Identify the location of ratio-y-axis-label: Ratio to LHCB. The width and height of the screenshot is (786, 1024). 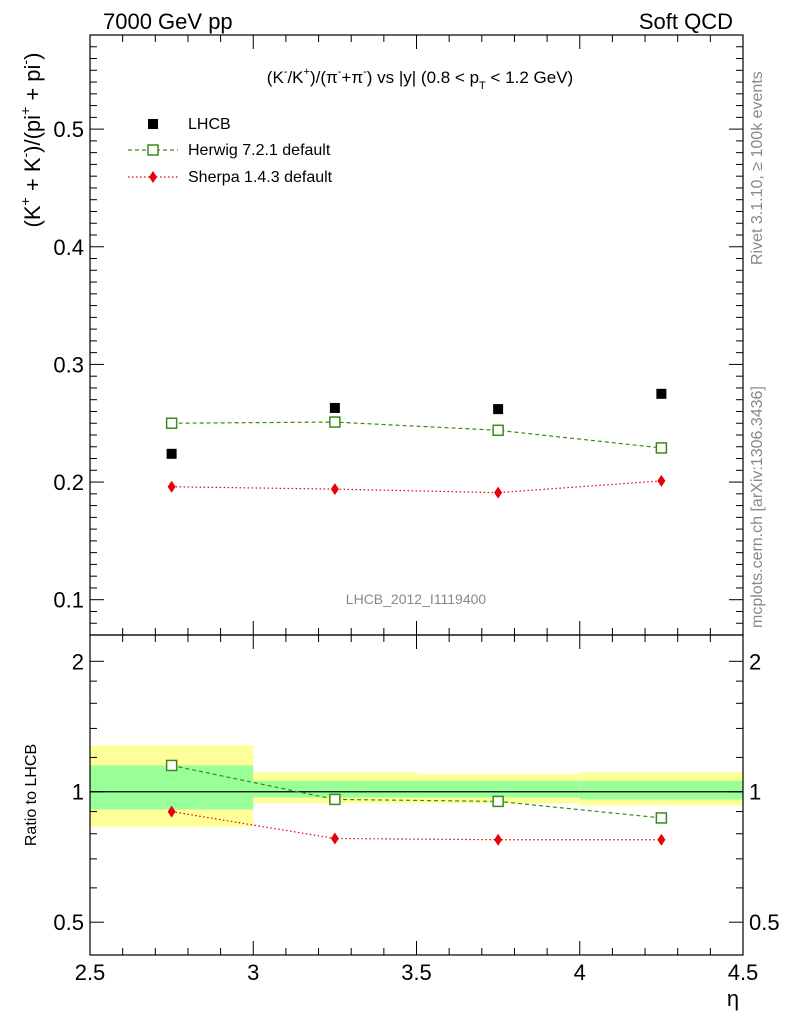
(31, 795).